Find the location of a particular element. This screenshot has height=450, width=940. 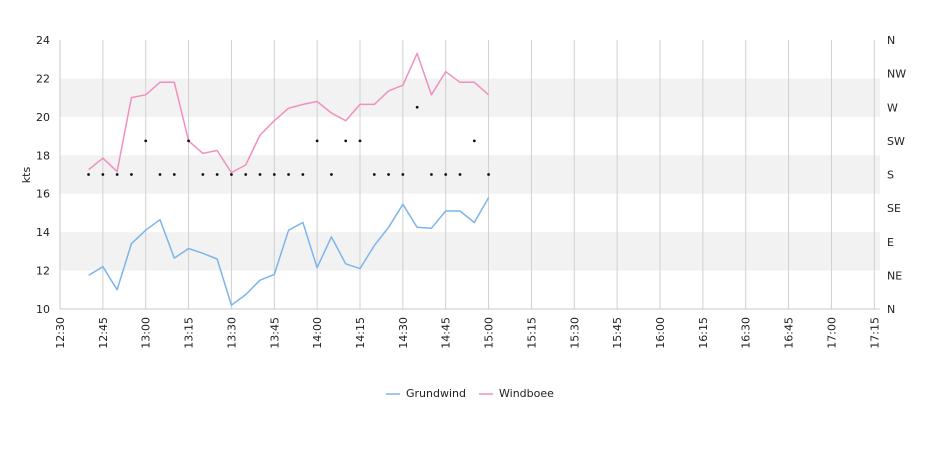

y-tick-label: 14 is located at coordinates (43, 232).